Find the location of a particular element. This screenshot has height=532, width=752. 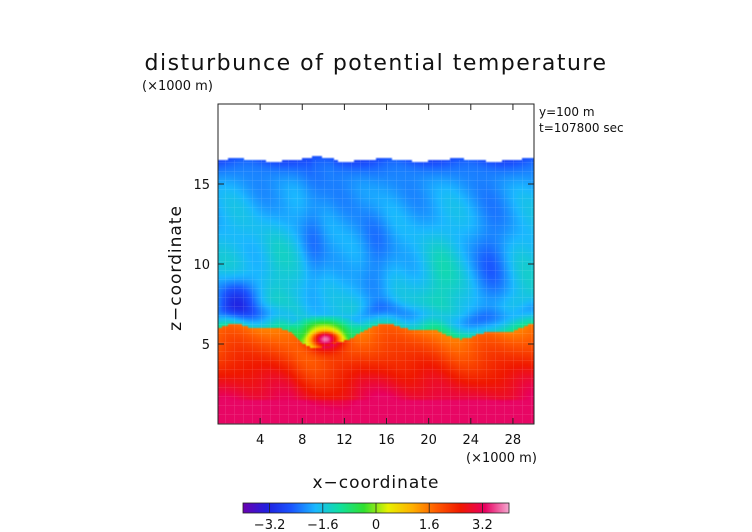

annotation-line-2: t=107800 sec is located at coordinates (581, 128).